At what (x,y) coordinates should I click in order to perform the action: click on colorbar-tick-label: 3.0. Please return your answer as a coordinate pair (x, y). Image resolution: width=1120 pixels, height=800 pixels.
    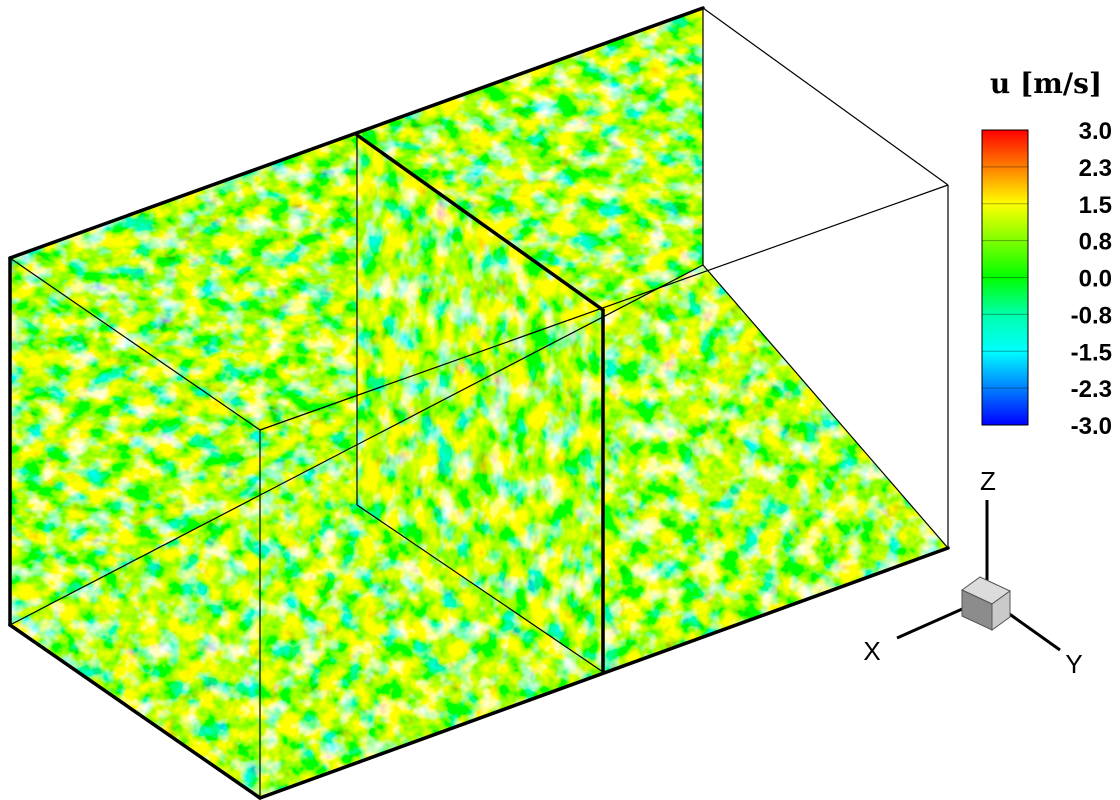
    Looking at the image, I should click on (1095, 131).